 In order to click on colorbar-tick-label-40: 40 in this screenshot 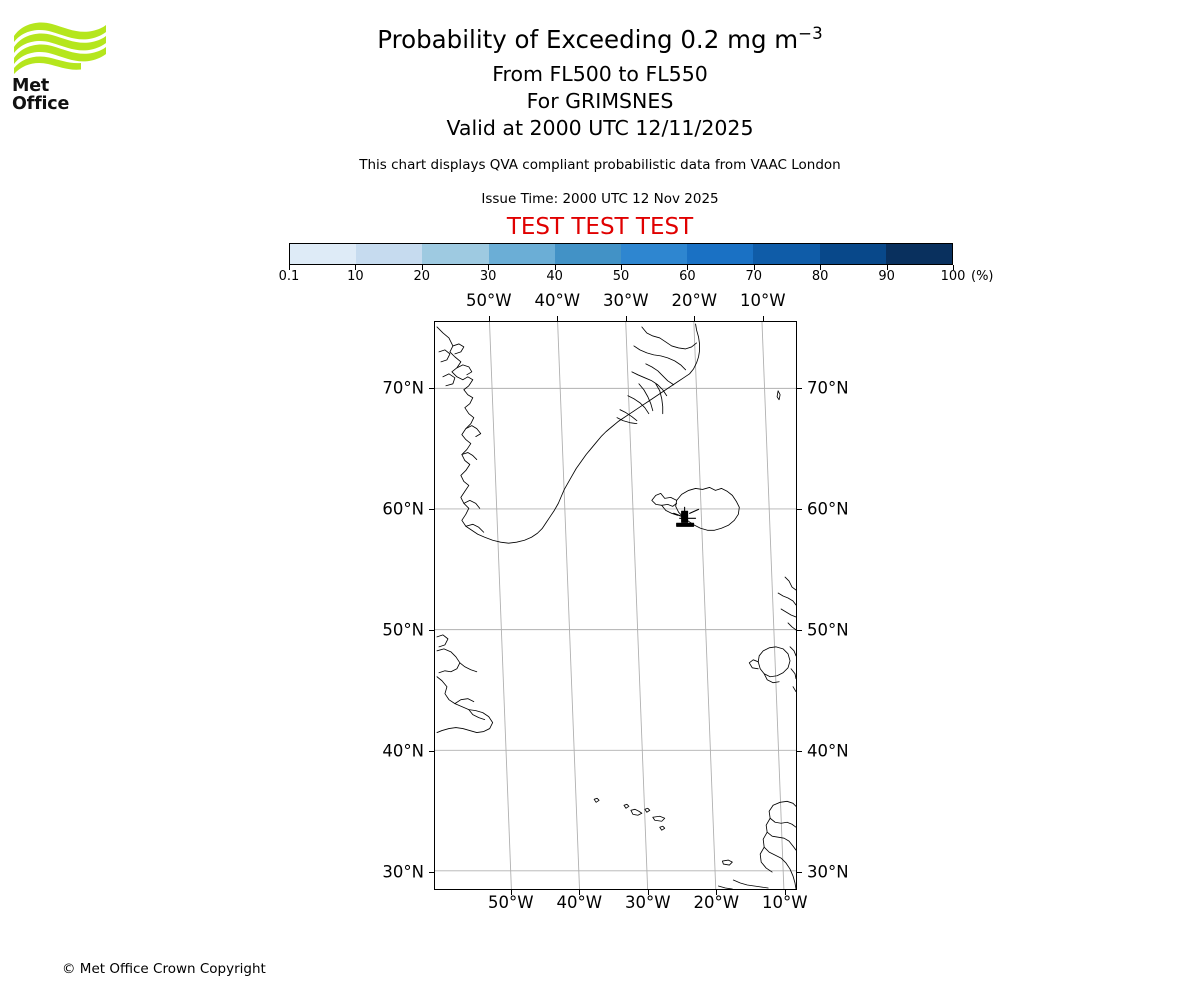, I will do `click(554, 276)`.